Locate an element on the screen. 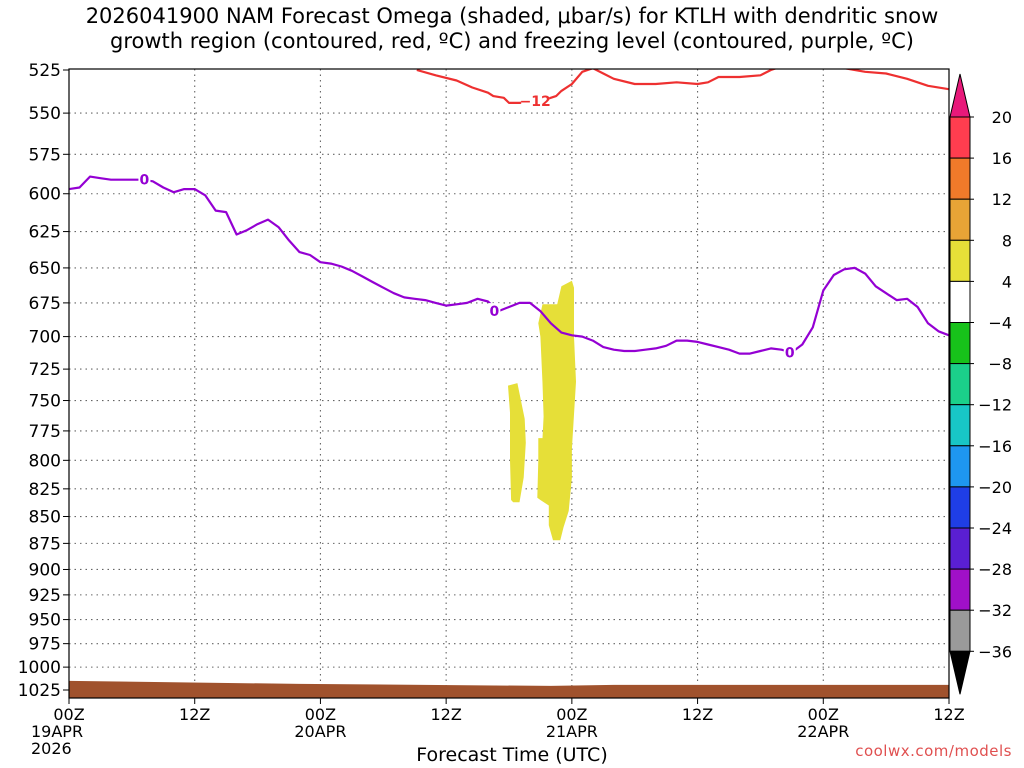  colorbar-label-12: −32 is located at coordinates (995, 610).